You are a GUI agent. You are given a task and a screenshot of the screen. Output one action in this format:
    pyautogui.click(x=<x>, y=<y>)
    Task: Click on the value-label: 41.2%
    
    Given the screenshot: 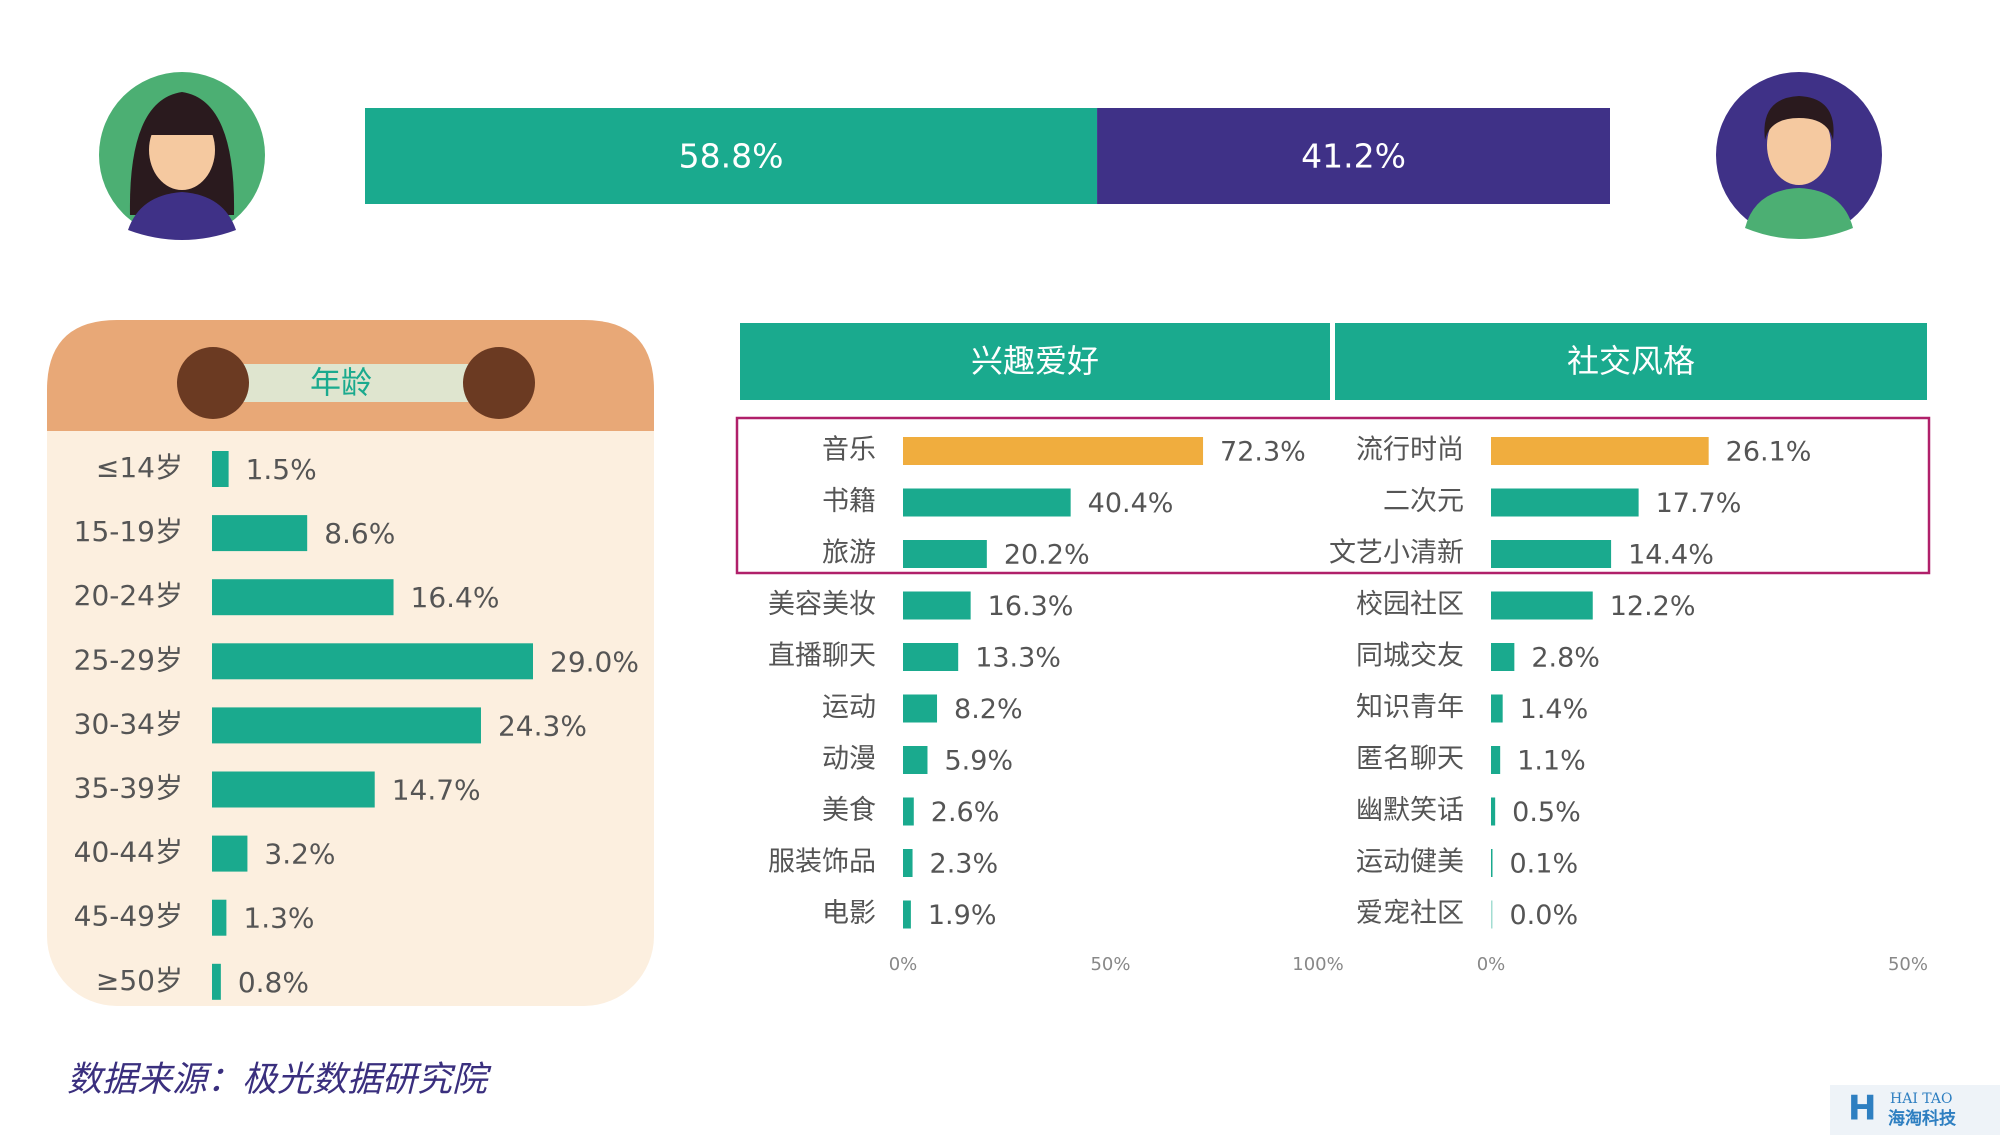 What is the action you would take?
    pyautogui.click(x=1353, y=156)
    